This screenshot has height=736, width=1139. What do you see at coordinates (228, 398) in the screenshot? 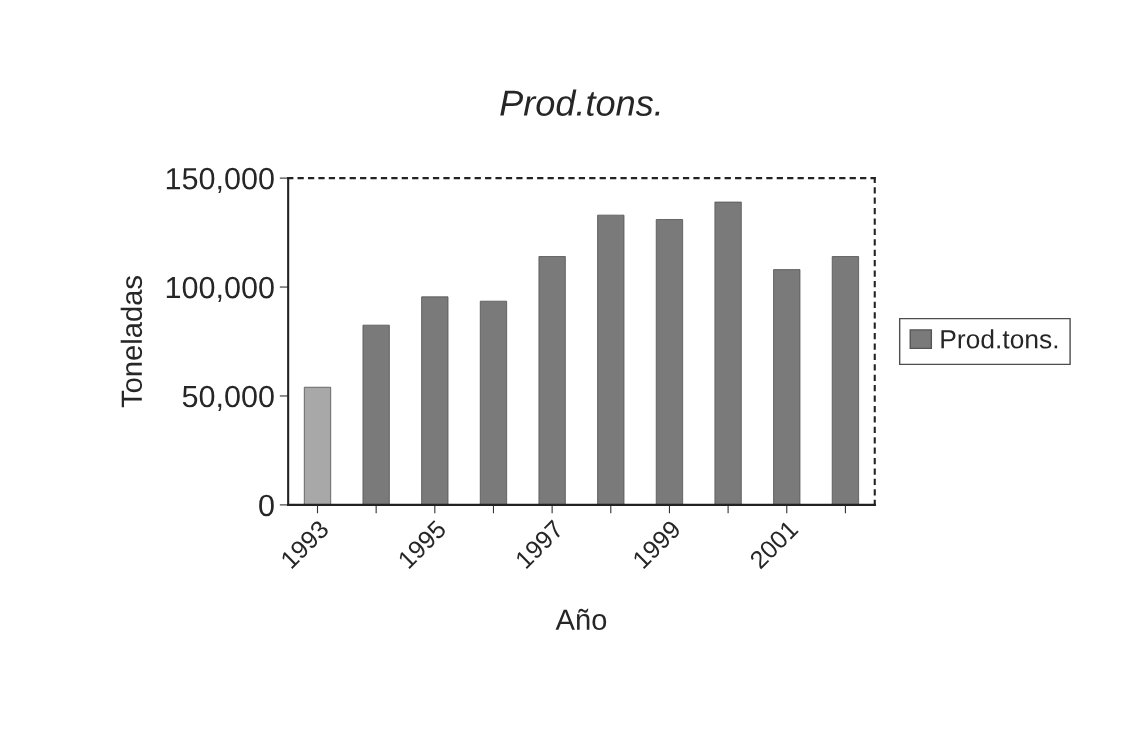
I see `y-tick-label: 50,000` at bounding box center [228, 398].